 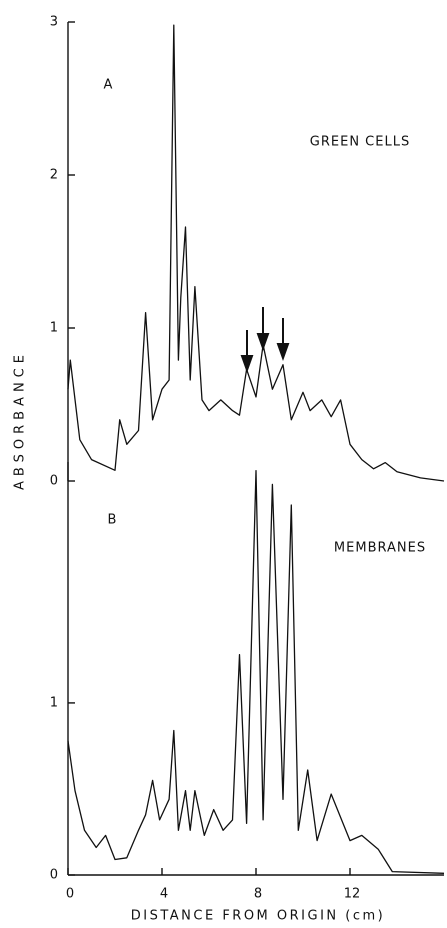 I want to click on panel-label: B, so click(x=112, y=520).